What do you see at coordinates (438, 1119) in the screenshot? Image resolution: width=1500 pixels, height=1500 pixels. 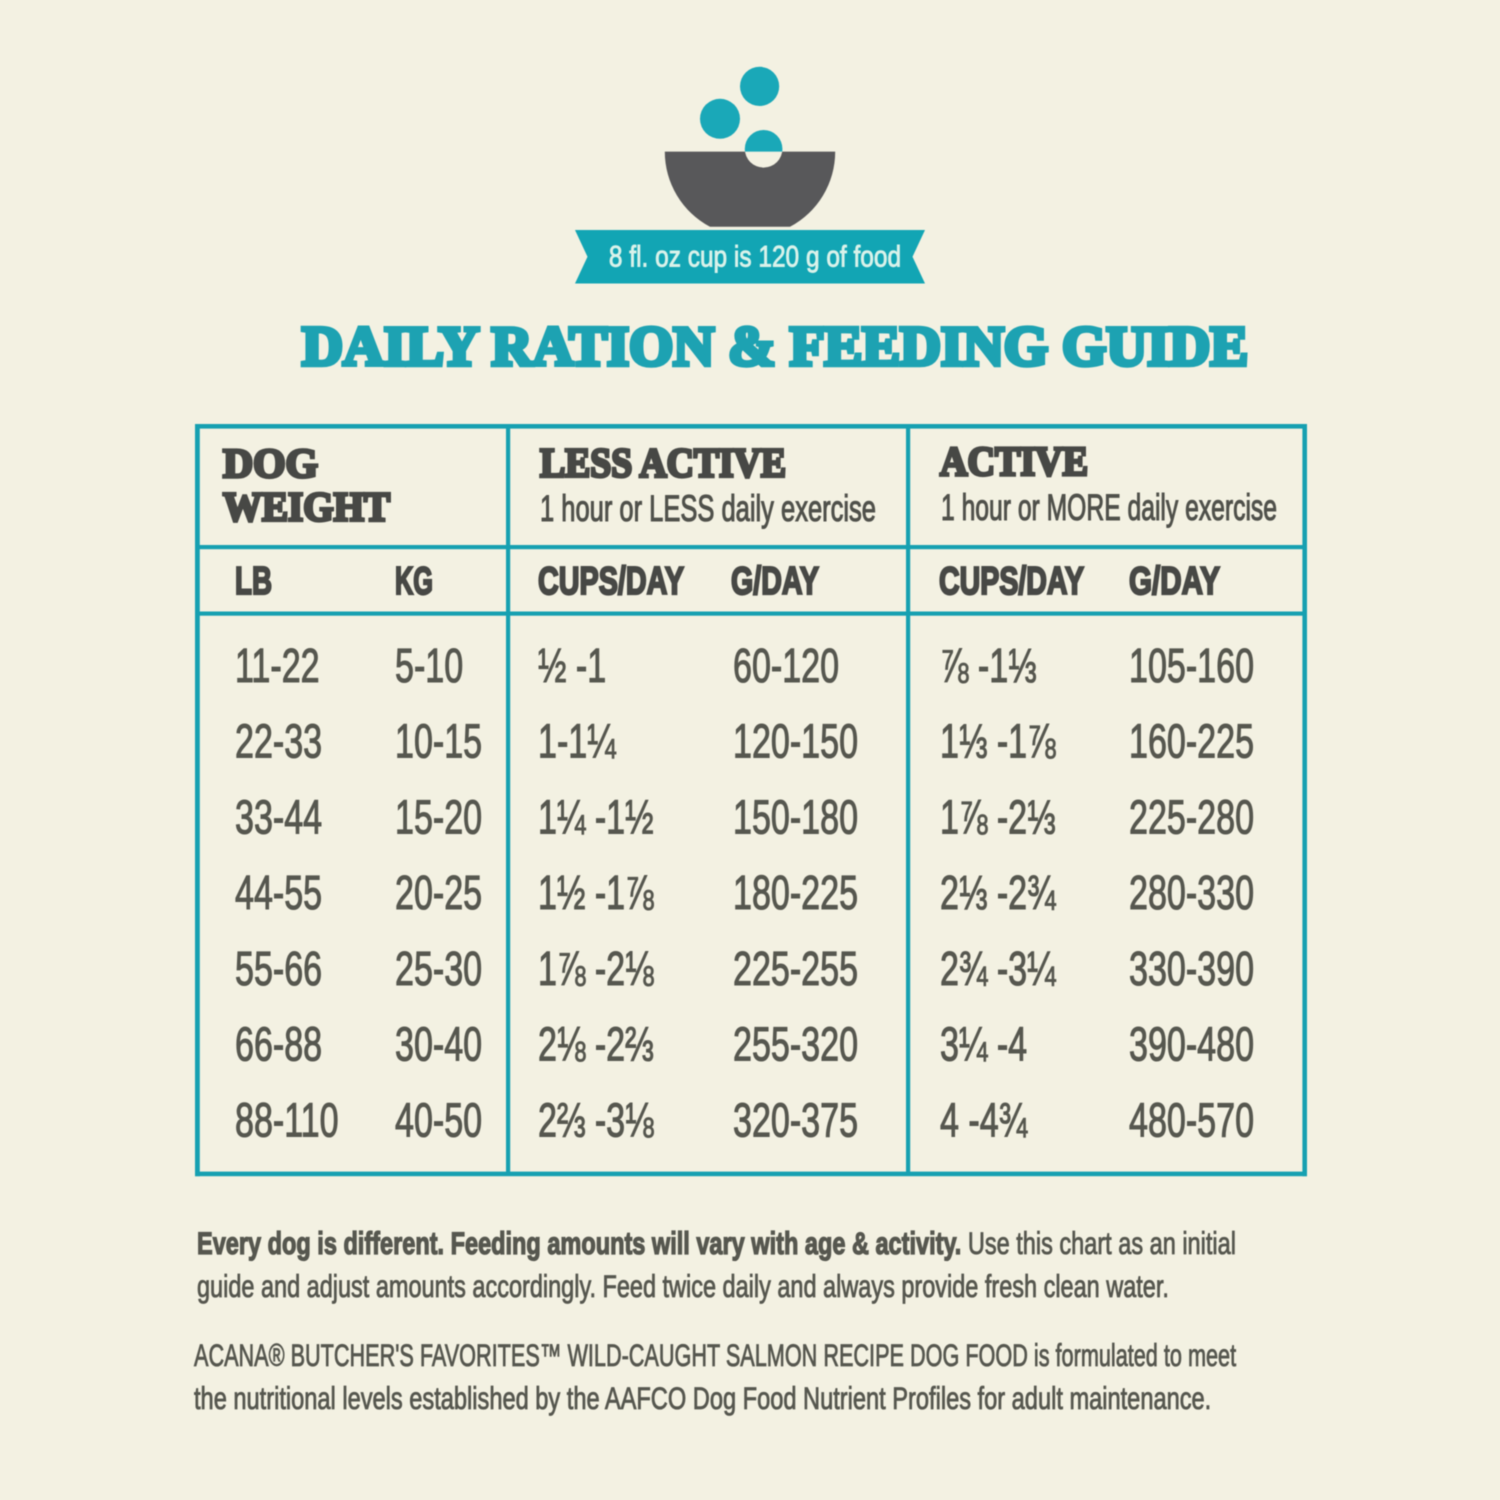 I see `svg-text: 40-50` at bounding box center [438, 1119].